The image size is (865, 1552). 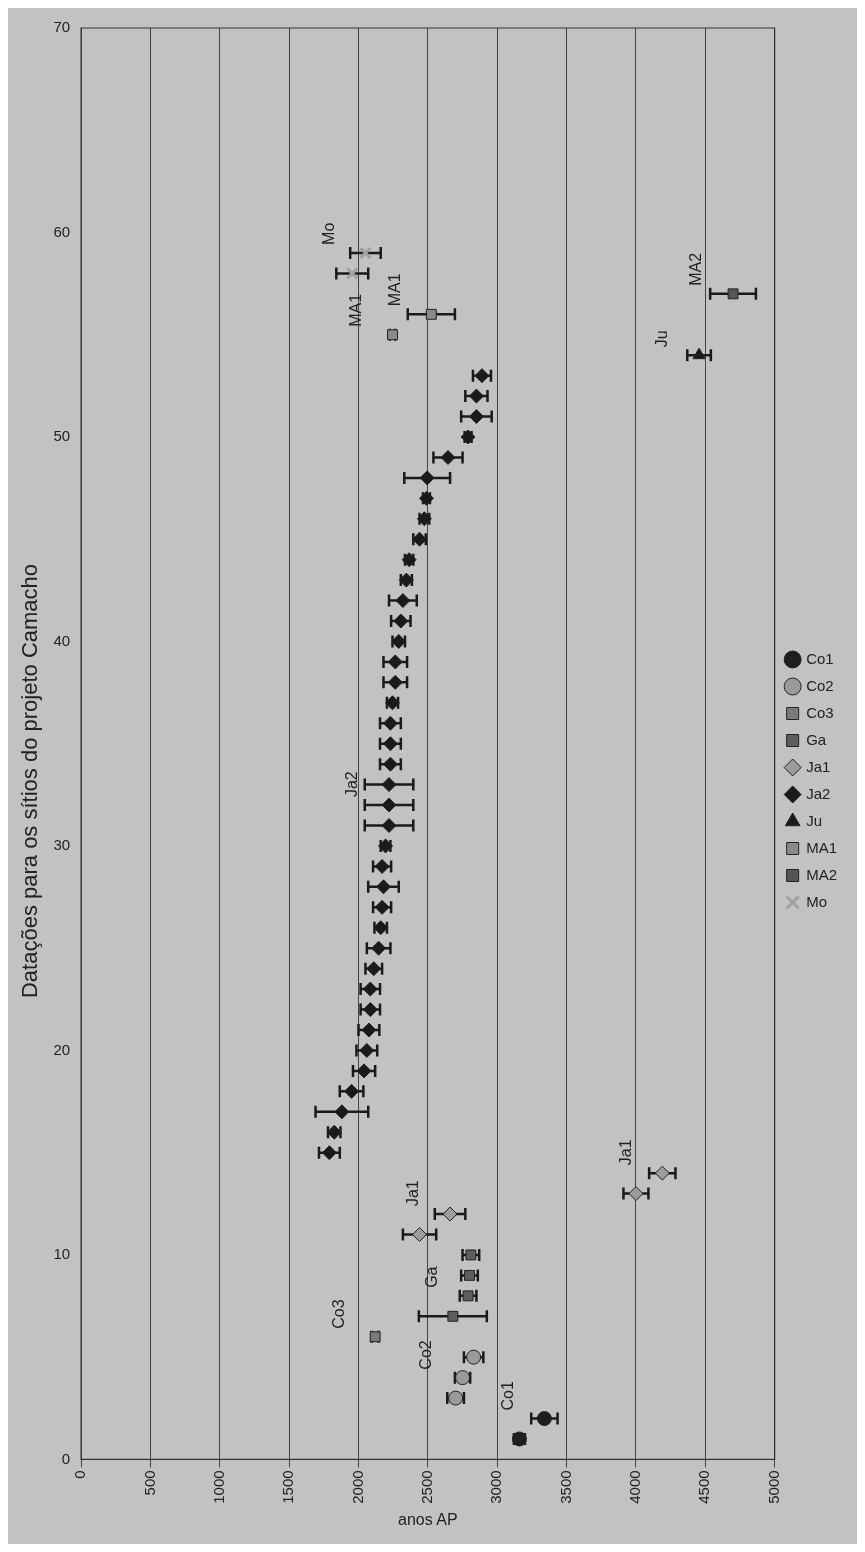 I want to click on legend-label: Co3, so click(x=820, y=712).